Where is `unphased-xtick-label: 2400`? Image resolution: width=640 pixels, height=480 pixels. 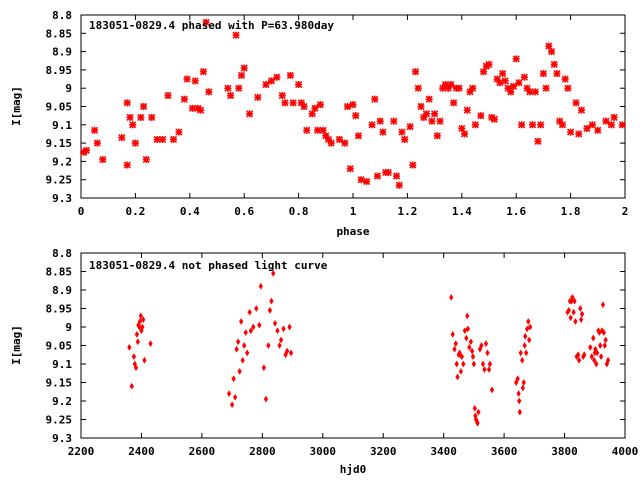 unphased-xtick-label: 2400 is located at coordinates (141, 451).